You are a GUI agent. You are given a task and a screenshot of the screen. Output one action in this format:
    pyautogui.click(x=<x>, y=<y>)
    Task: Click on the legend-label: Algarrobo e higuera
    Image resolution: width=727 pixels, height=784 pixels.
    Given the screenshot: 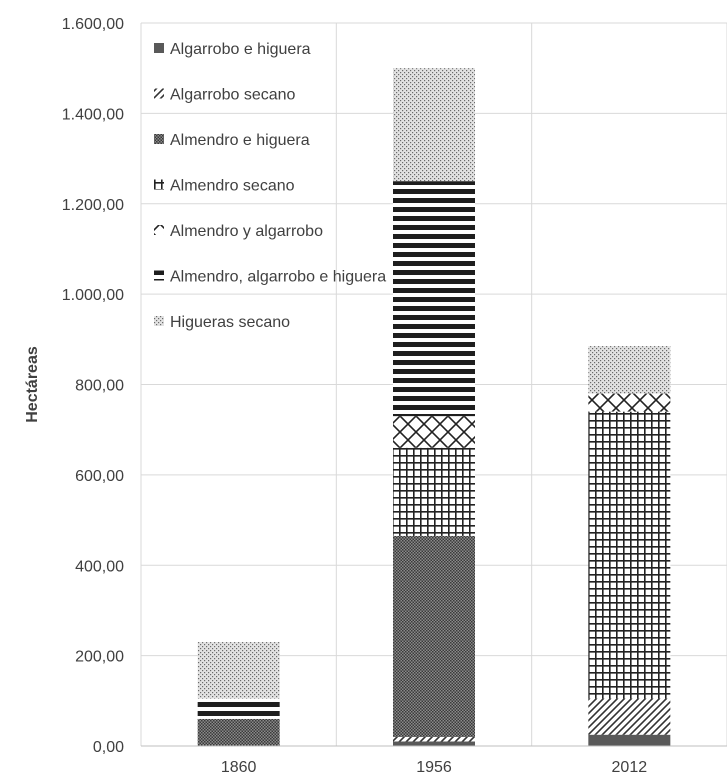 What is the action you would take?
    pyautogui.click(x=240, y=49)
    